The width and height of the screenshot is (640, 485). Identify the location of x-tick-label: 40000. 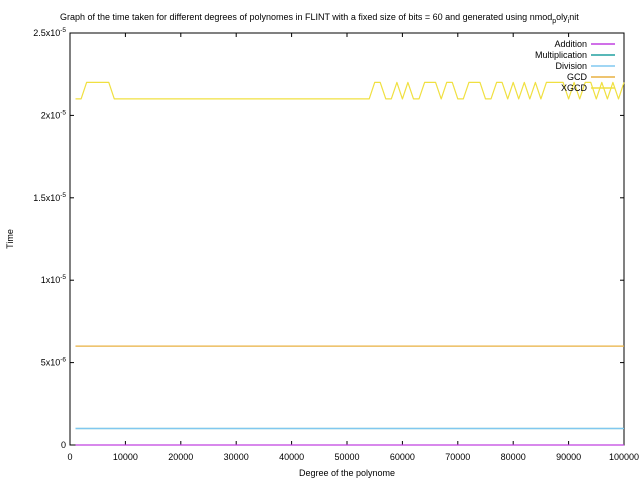
(291, 457).